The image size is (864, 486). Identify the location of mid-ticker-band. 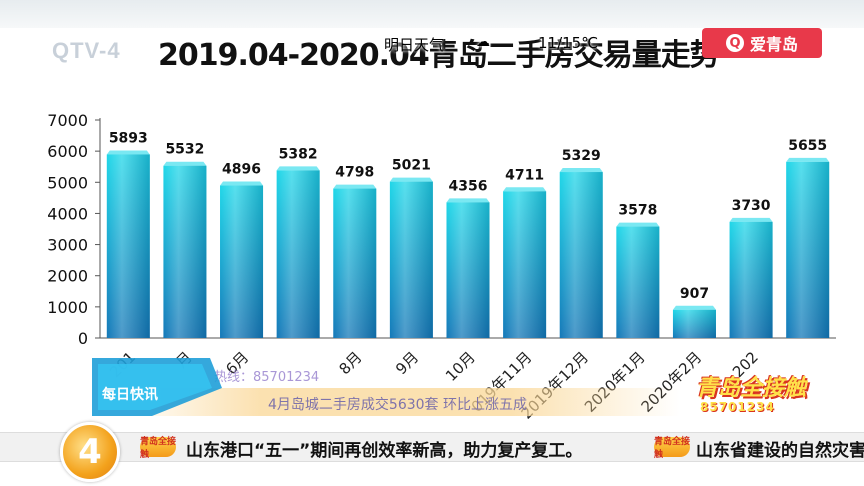
(400, 402).